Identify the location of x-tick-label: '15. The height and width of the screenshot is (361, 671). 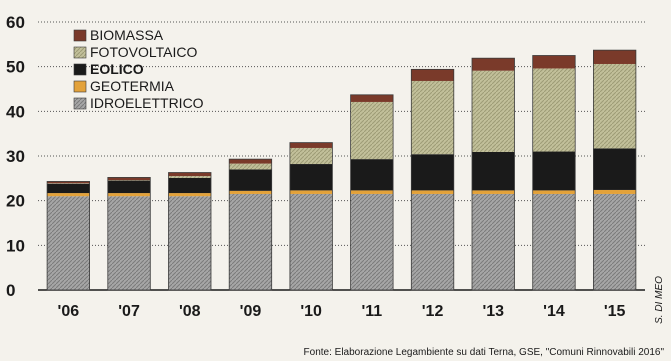
(615, 311).